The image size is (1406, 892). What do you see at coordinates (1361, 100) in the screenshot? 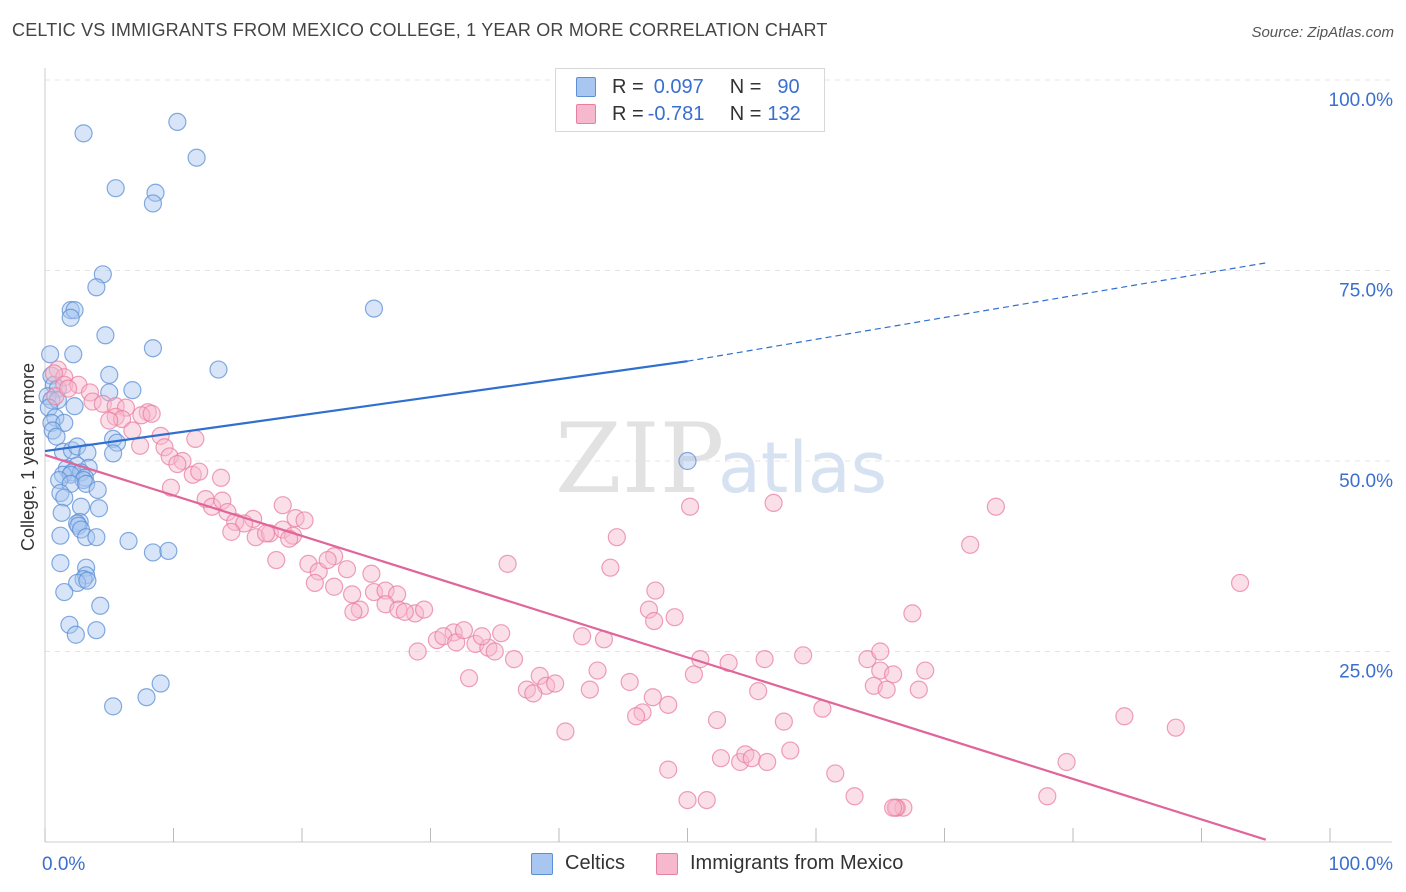
I see `y-tick-label: 100.0%` at bounding box center [1361, 100].